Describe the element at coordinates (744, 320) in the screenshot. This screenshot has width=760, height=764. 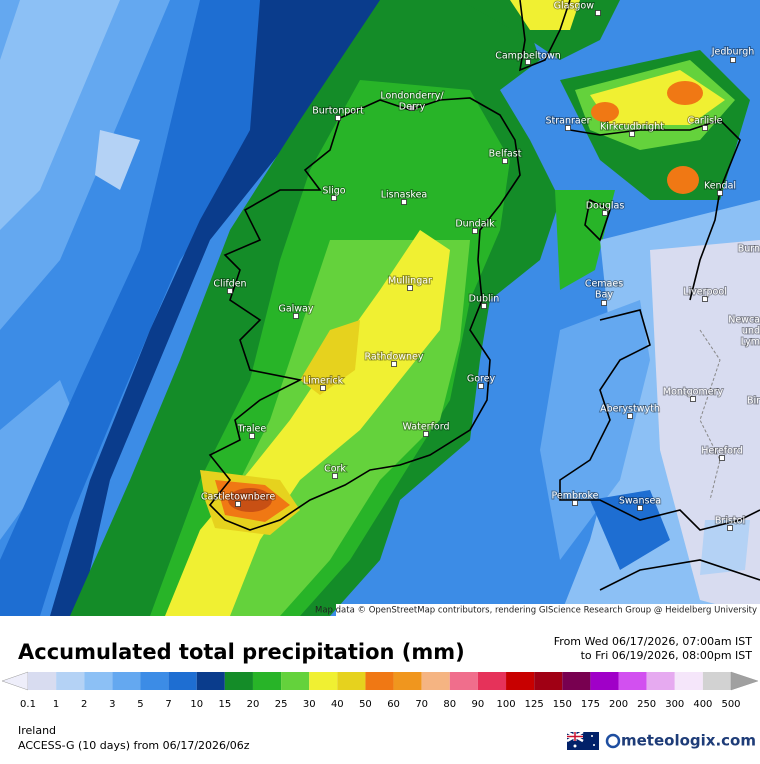
I see `city-label: Newca` at that location.